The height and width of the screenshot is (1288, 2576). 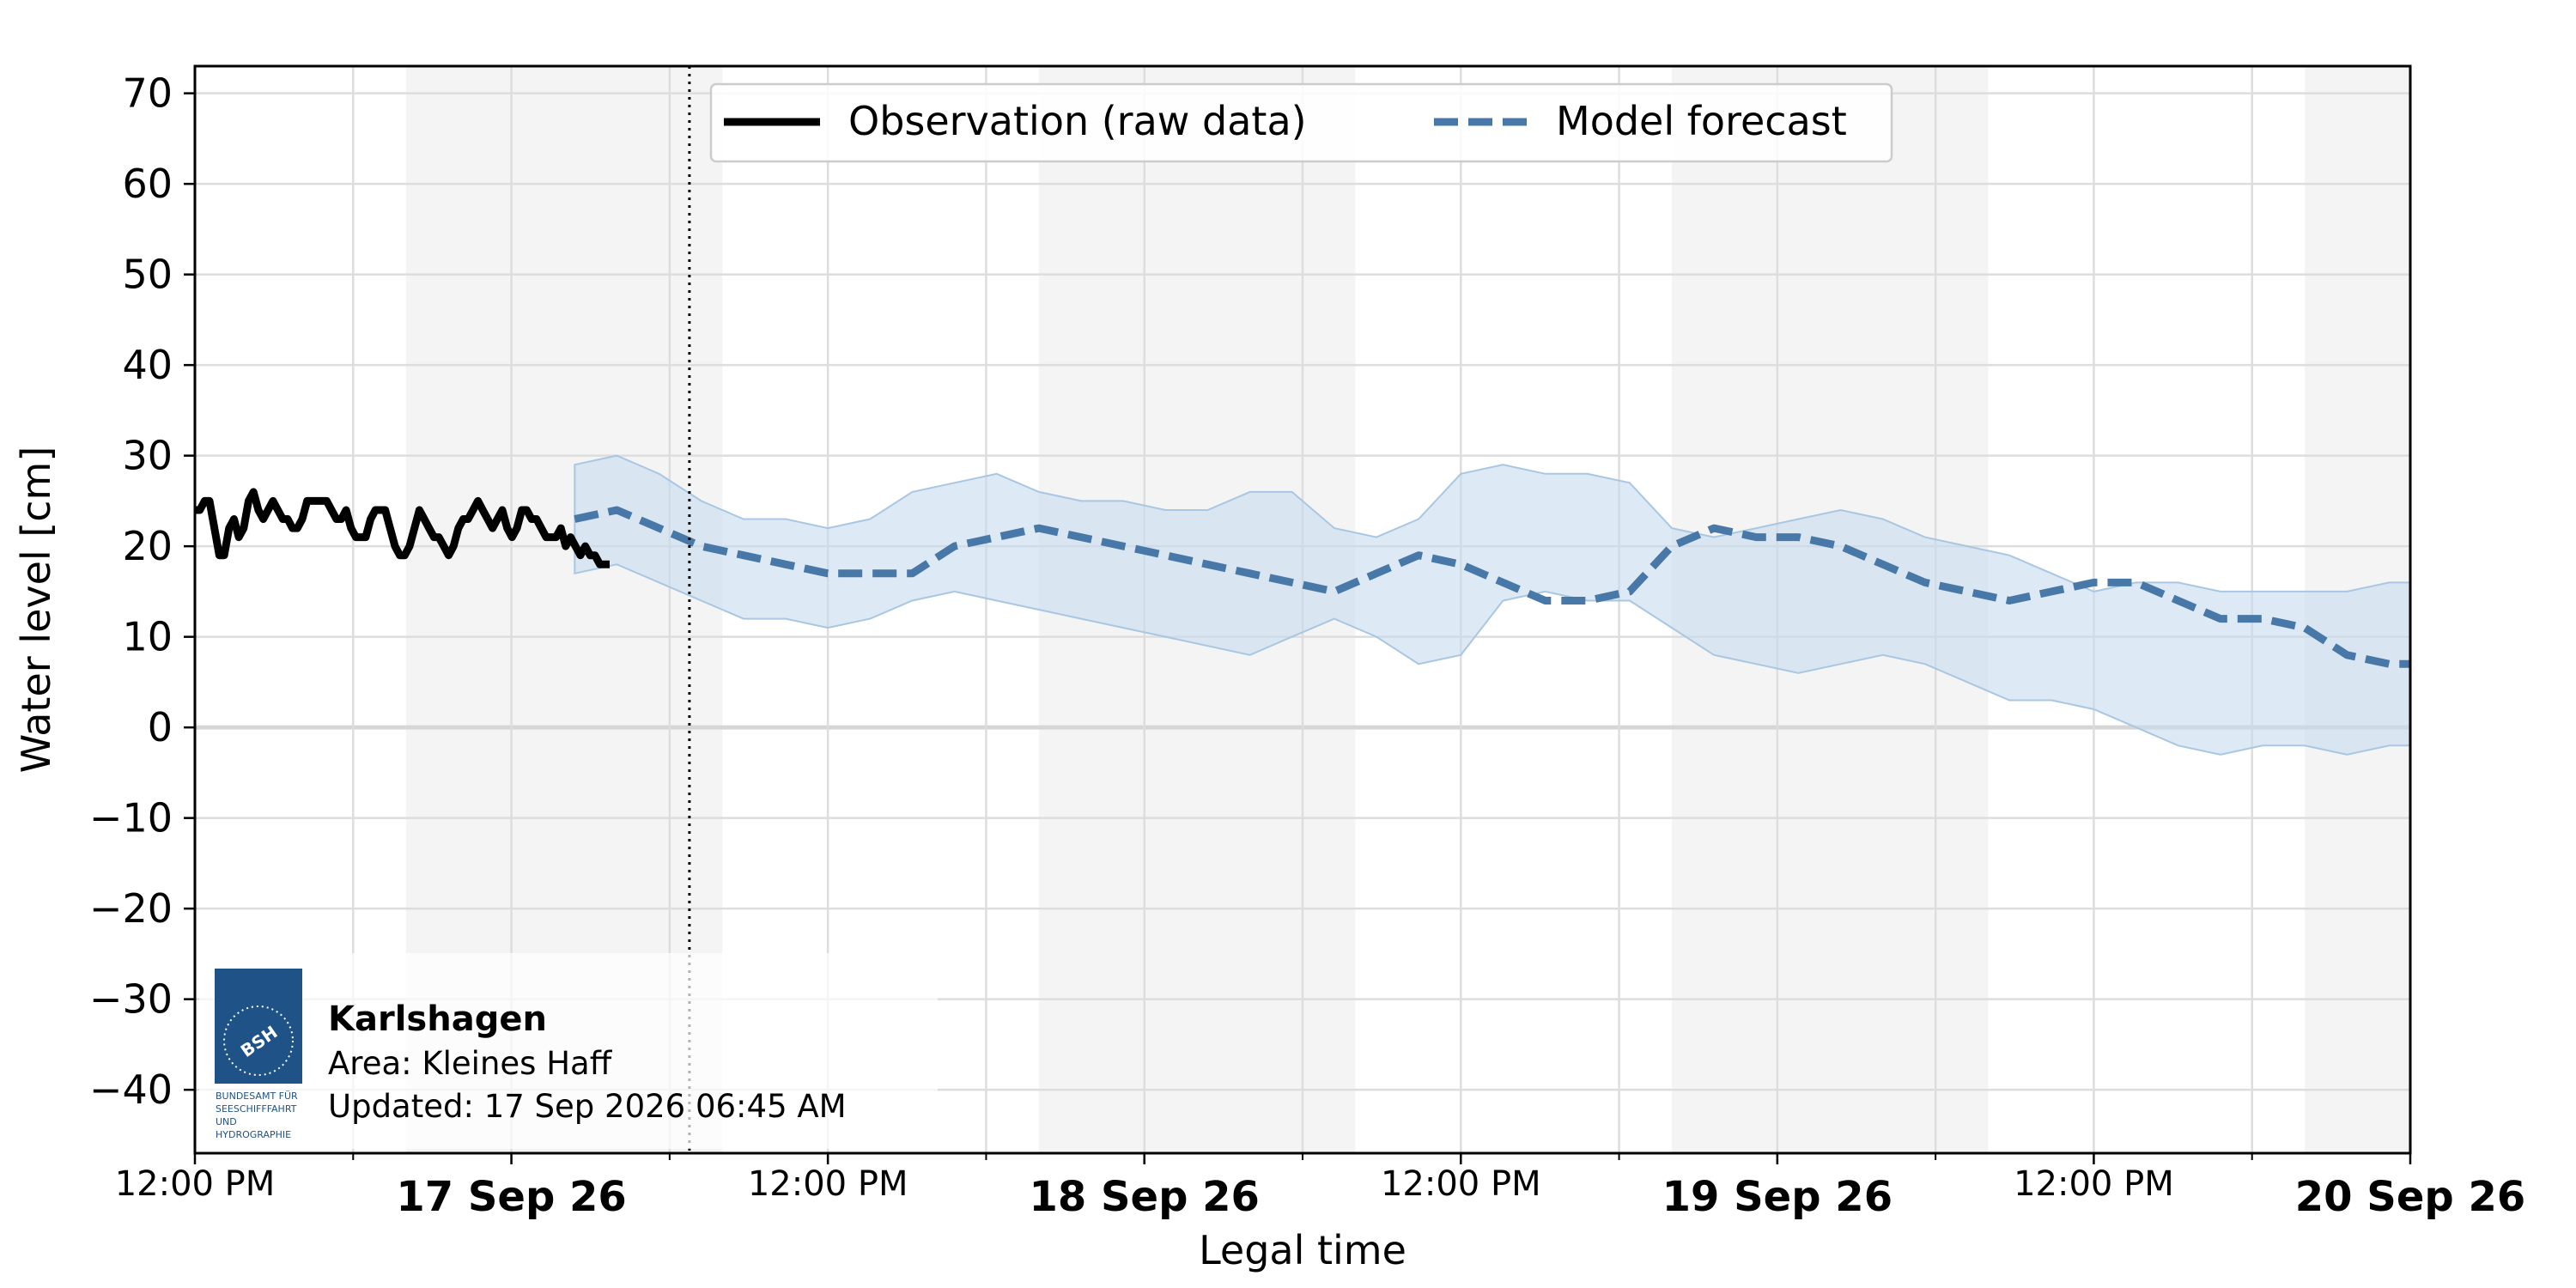 What do you see at coordinates (1777, 1197) in the screenshot?
I see `x-tick-label-5: 19 Sep 26` at bounding box center [1777, 1197].